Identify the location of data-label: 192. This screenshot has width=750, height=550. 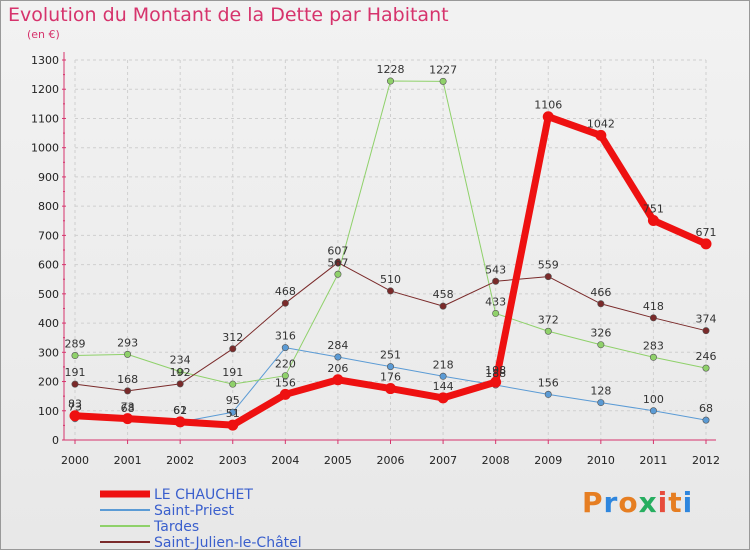
(180, 372).